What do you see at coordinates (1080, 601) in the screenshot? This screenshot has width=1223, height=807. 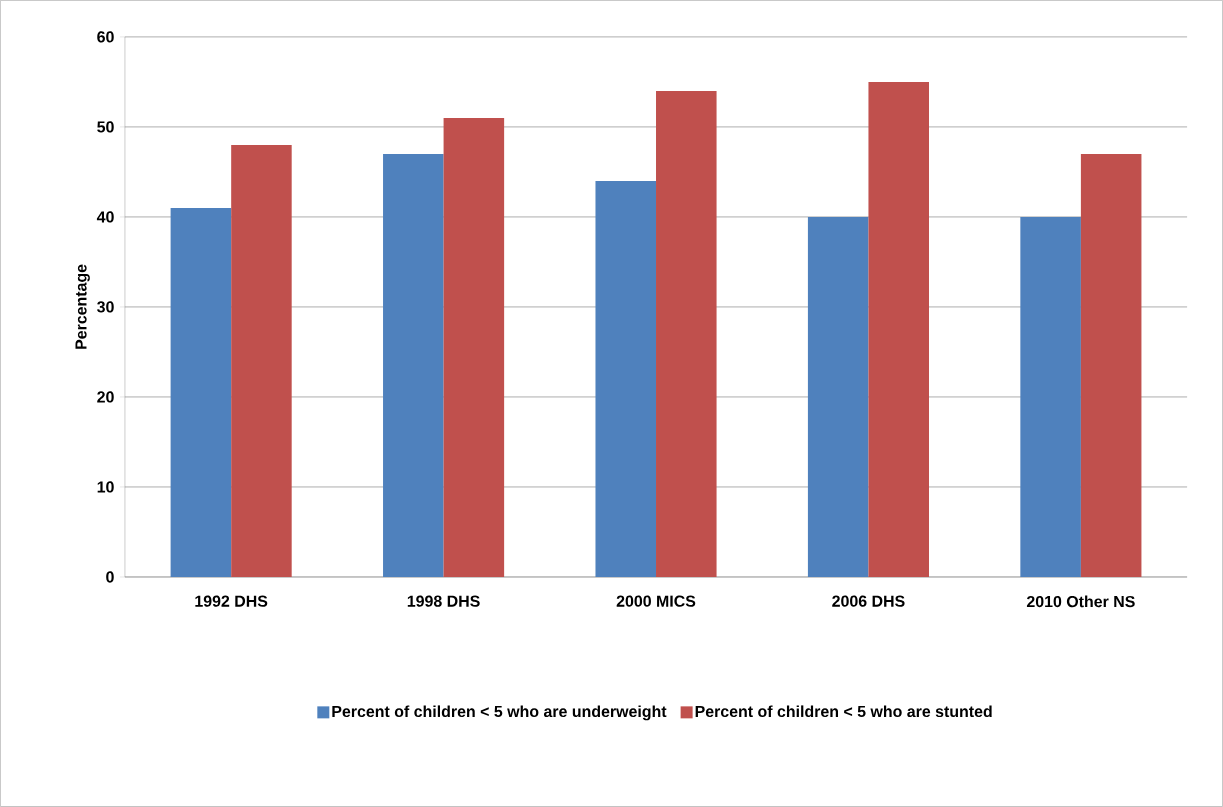 I see `x-tick-label: 2010 Other NS` at bounding box center [1080, 601].